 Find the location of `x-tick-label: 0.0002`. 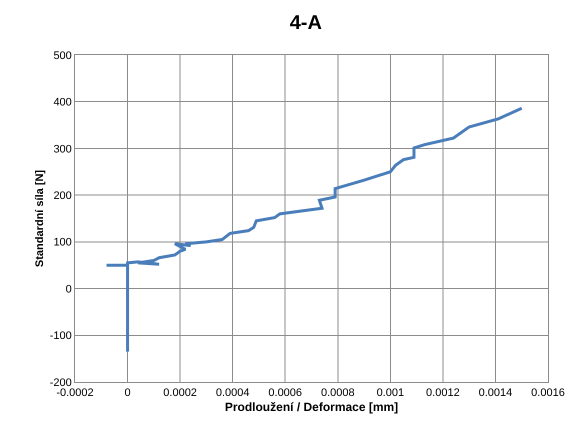

x-tick-label: 0.0002 is located at coordinates (180, 393).